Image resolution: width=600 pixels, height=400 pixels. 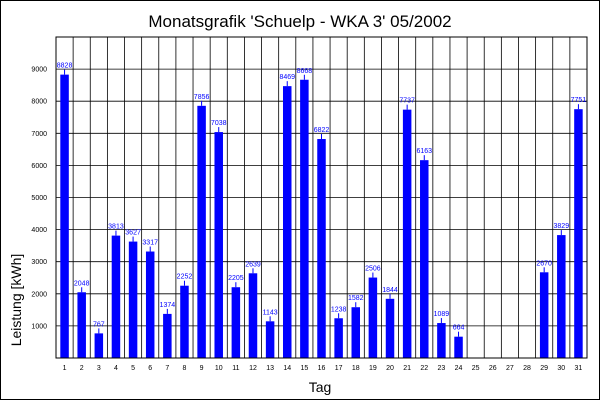 What do you see at coordinates (373, 269) in the screenshot?
I see `data-label: 2506` at bounding box center [373, 269].